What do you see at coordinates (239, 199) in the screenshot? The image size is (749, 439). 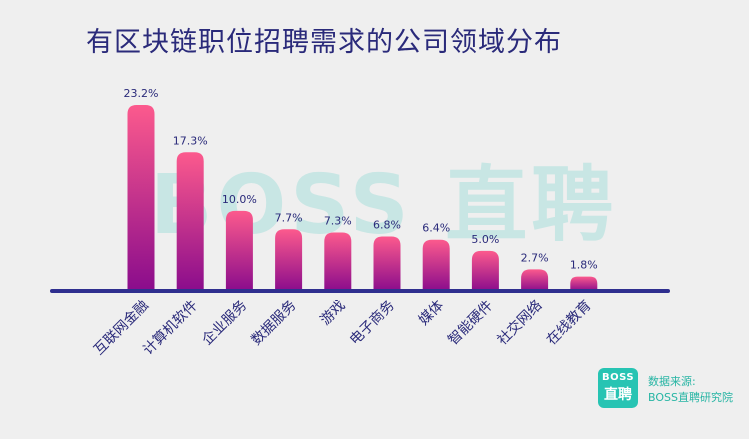 I see `value-label-2: 10.0%` at bounding box center [239, 199].